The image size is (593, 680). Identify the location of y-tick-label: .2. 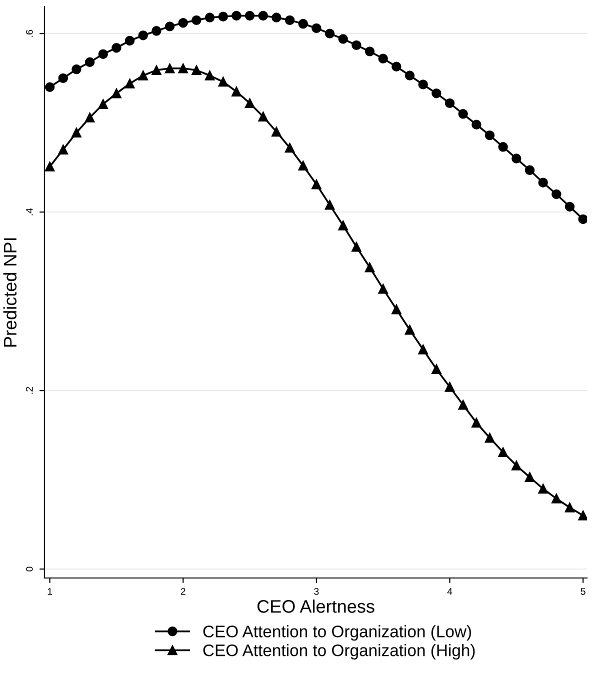
(29, 390).